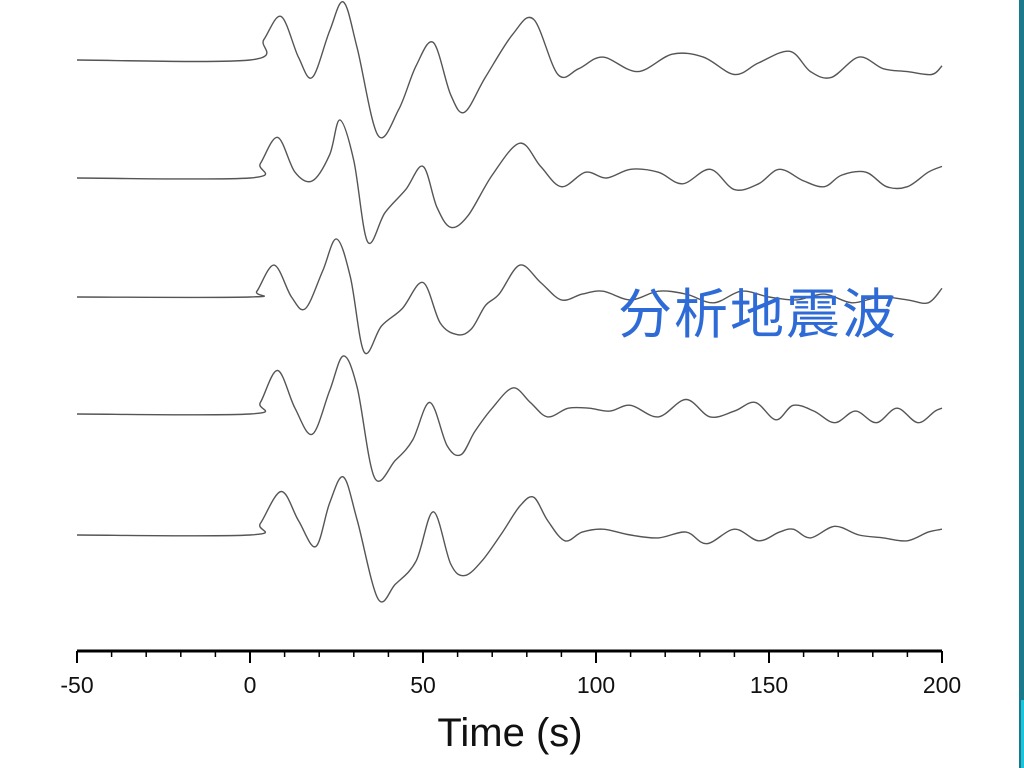 The width and height of the screenshot is (1024, 768). I want to click on x-tick-label: 200, so click(942, 685).